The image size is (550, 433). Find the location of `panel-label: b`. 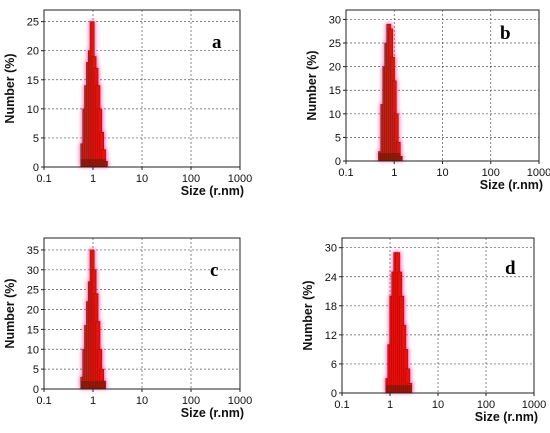

panel-label: b is located at coordinates (505, 33).